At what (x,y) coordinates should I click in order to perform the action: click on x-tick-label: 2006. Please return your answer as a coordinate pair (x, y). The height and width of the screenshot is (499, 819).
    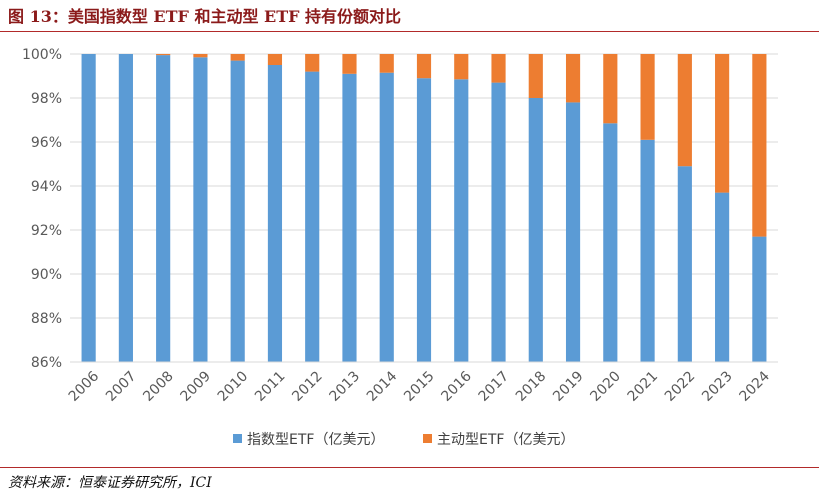
    Looking at the image, I should click on (84, 386).